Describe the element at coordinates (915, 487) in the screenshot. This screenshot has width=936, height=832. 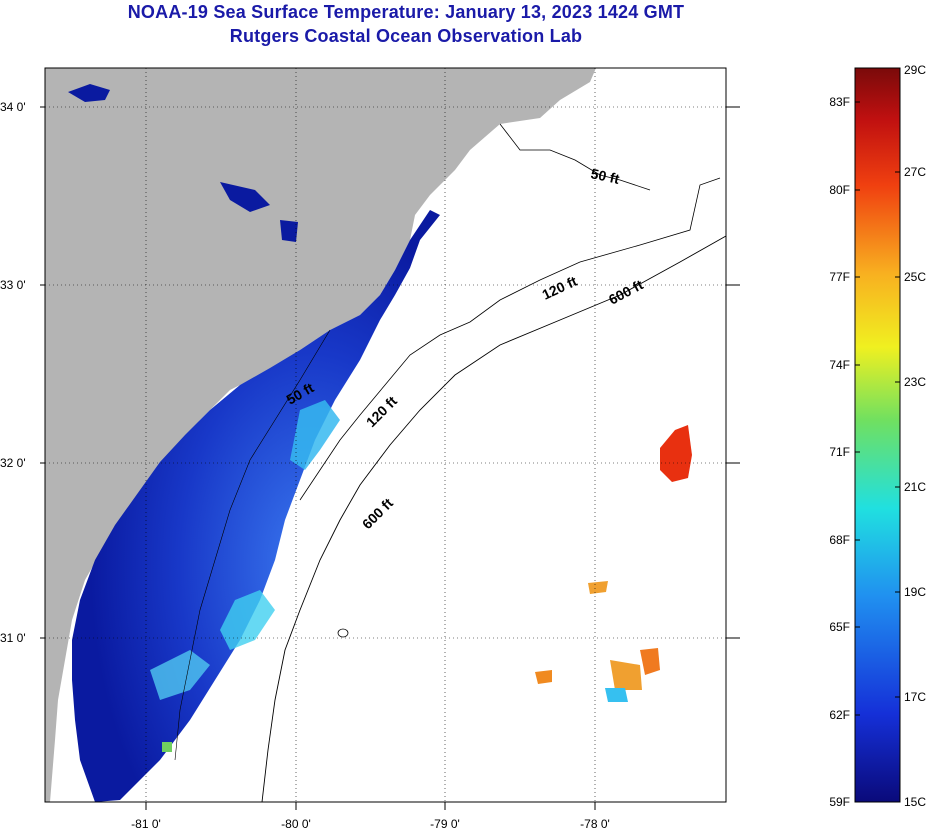
I see `colorbar-c-label: 21C` at that location.